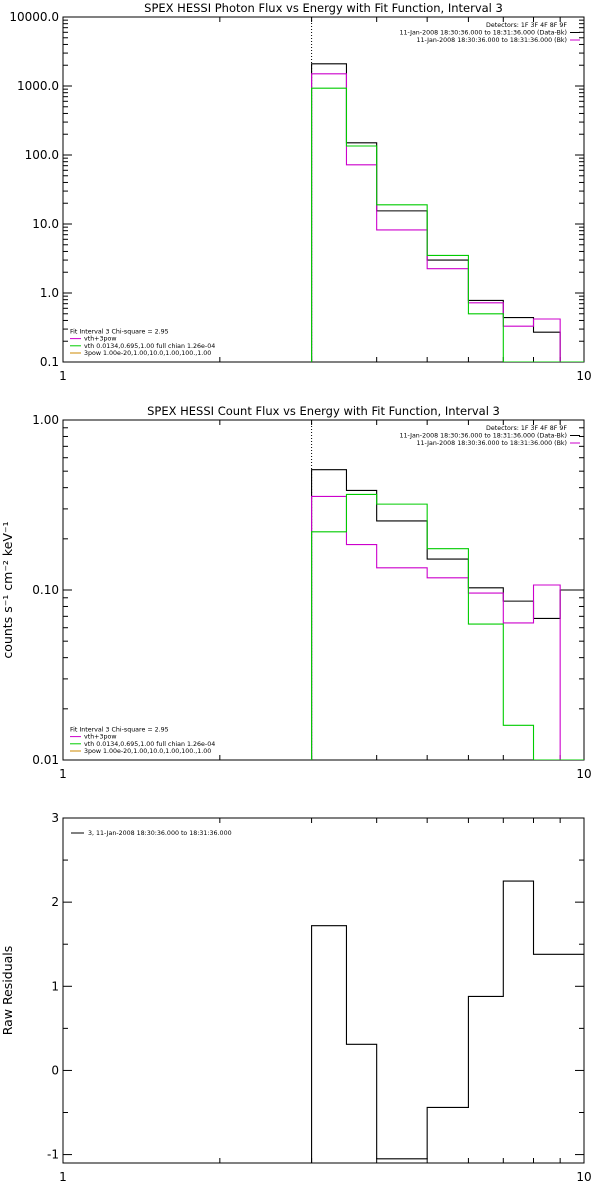 This screenshot has width=600, height=1200. Describe the element at coordinates (38, 86) in the screenshot. I see `y-tick-label: 1000.0` at that location.